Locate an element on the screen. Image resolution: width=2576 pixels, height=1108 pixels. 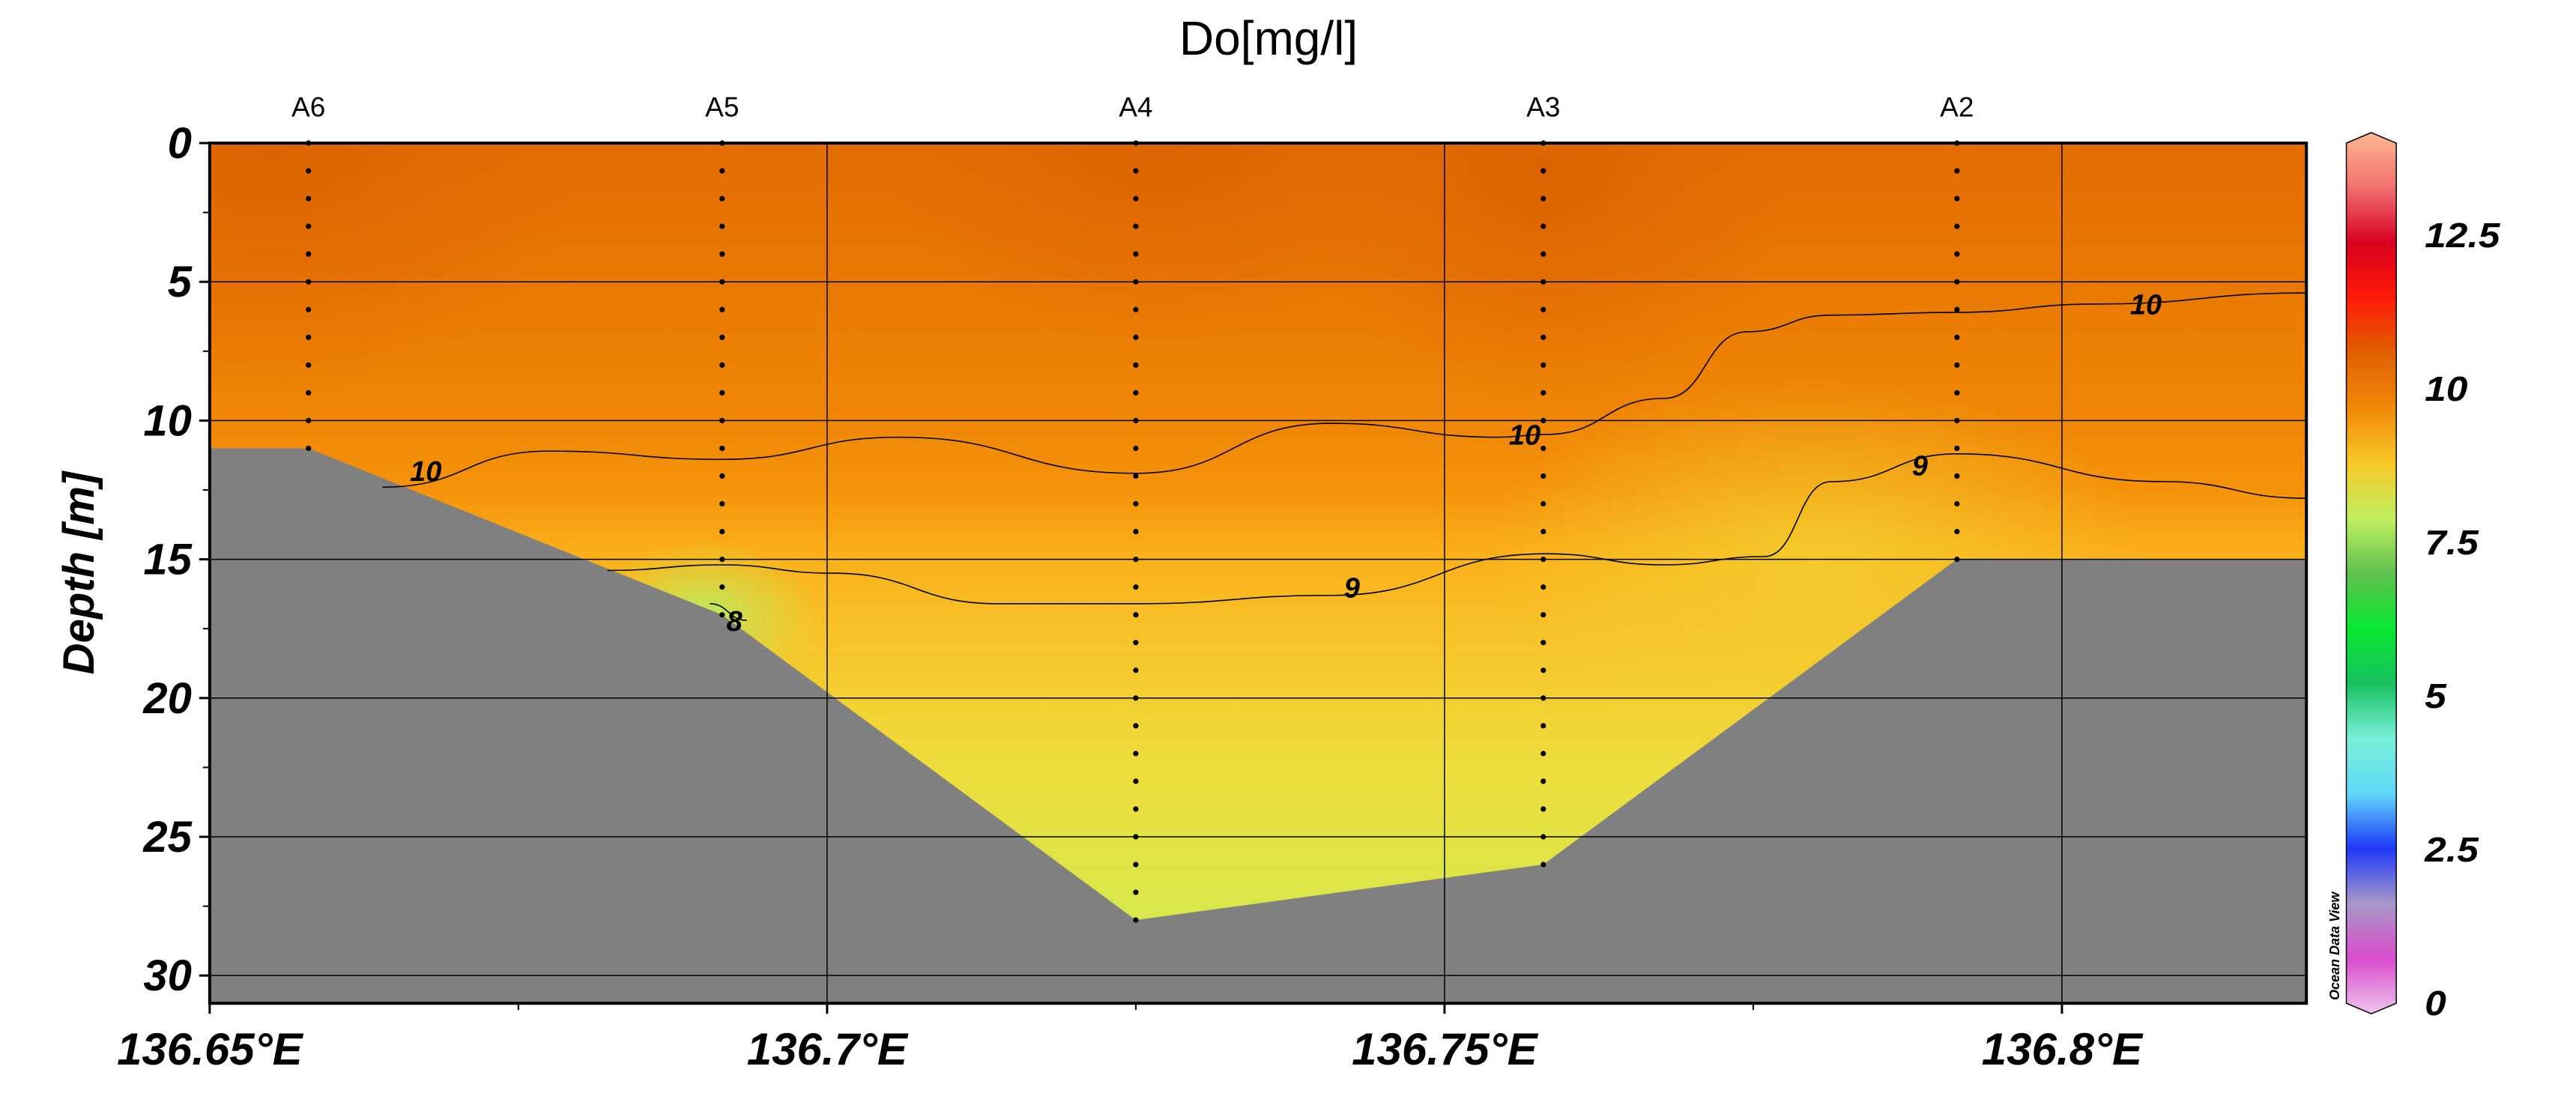
station-label: A5 is located at coordinates (722, 107).